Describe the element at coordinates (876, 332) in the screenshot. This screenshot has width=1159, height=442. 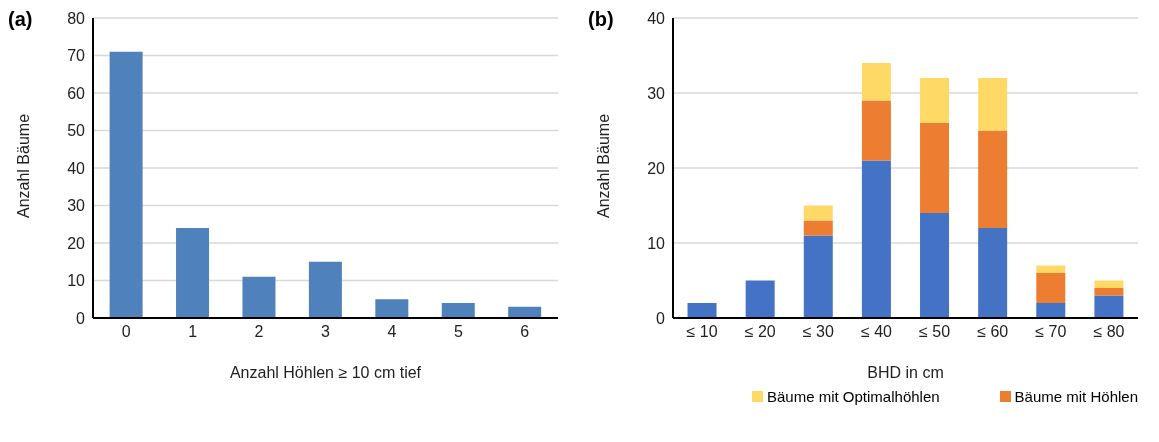
I see `x-tick-label: ≤ 40` at that location.